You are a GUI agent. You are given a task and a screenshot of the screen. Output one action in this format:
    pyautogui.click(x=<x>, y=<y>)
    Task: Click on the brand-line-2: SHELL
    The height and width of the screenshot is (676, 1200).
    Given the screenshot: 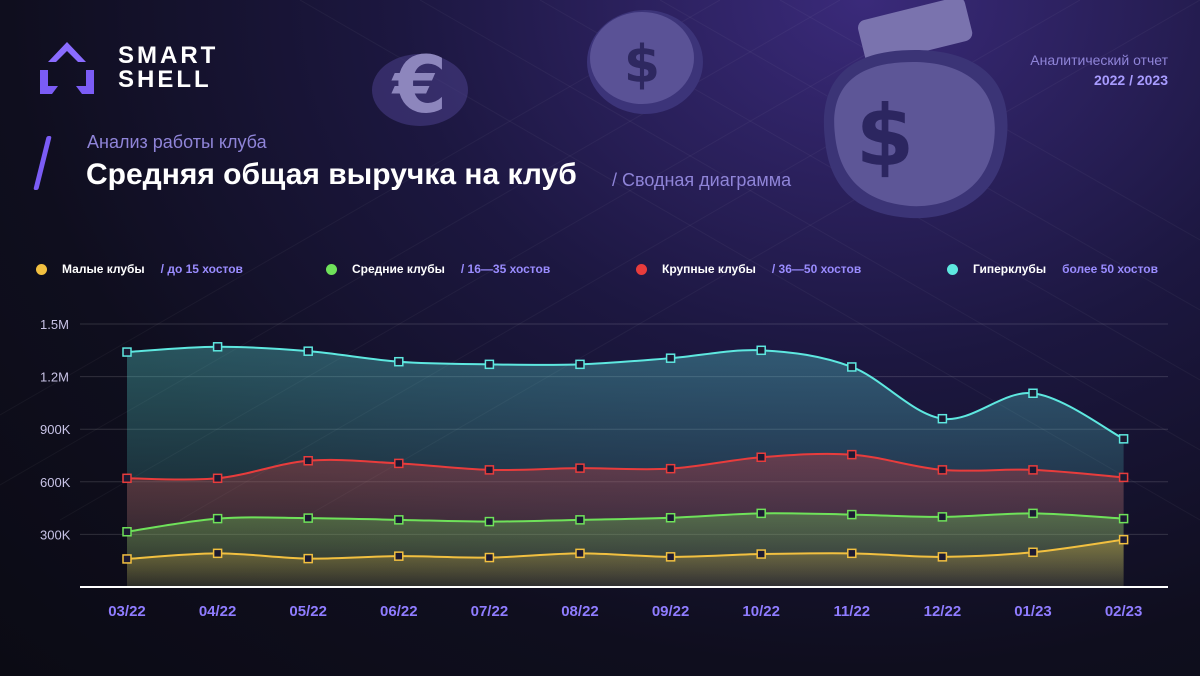 What is the action you would take?
    pyautogui.click(x=165, y=79)
    